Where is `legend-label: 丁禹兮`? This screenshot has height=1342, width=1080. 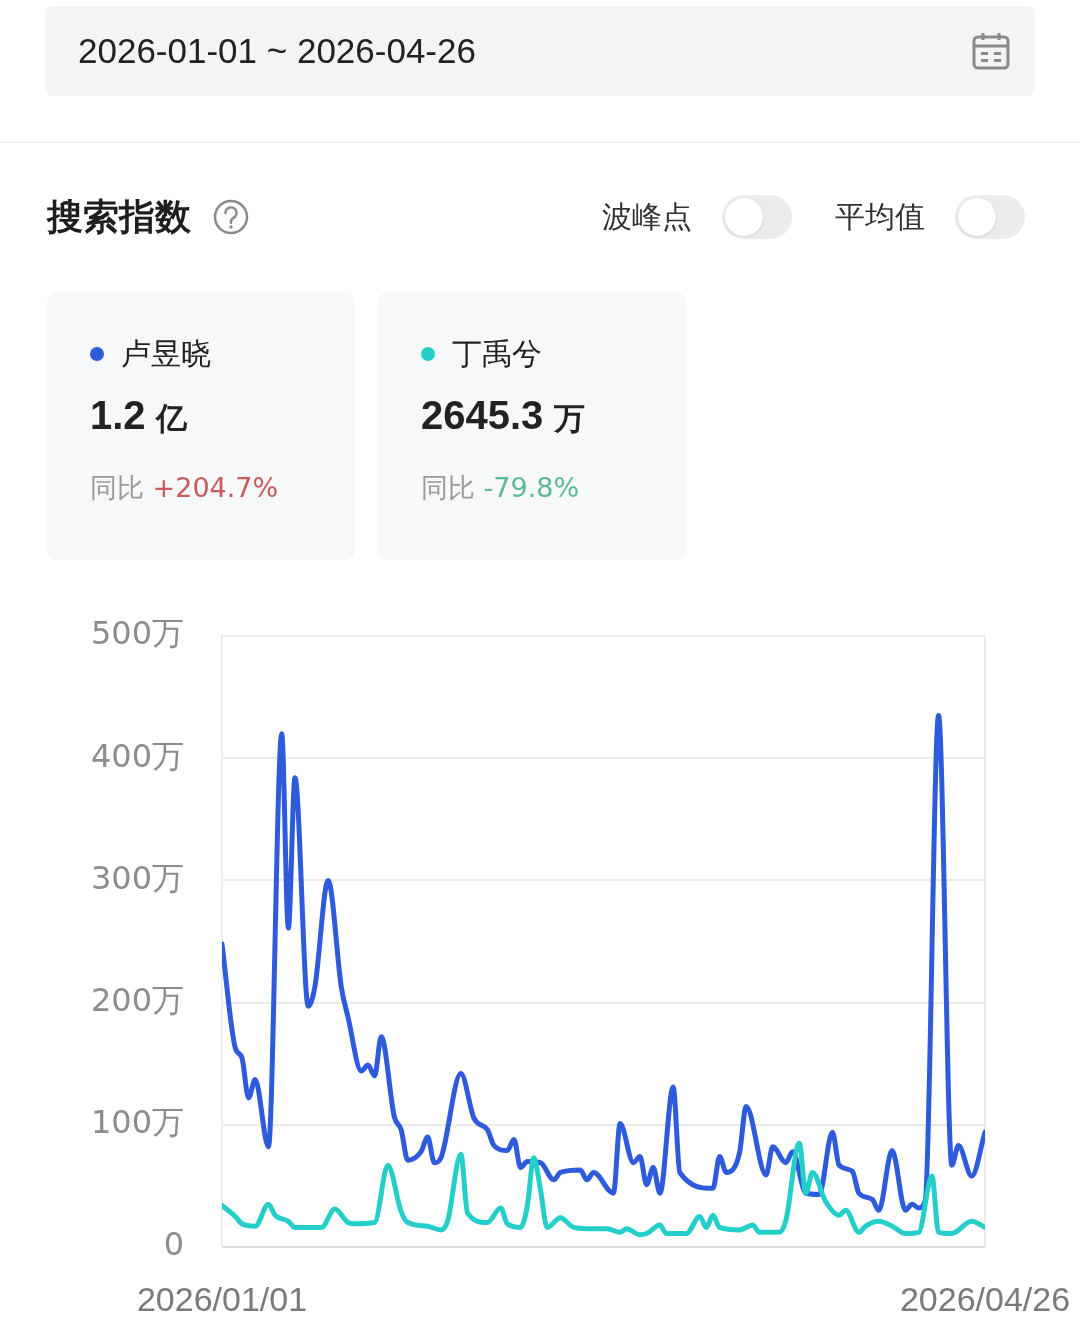 legend-label: 丁禹兮 is located at coordinates (497, 354).